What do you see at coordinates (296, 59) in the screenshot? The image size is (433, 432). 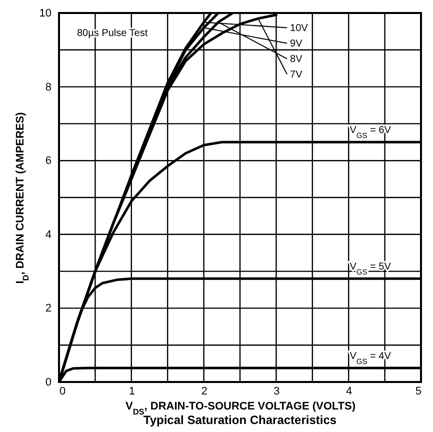 I see `text: 8V` at bounding box center [296, 59].